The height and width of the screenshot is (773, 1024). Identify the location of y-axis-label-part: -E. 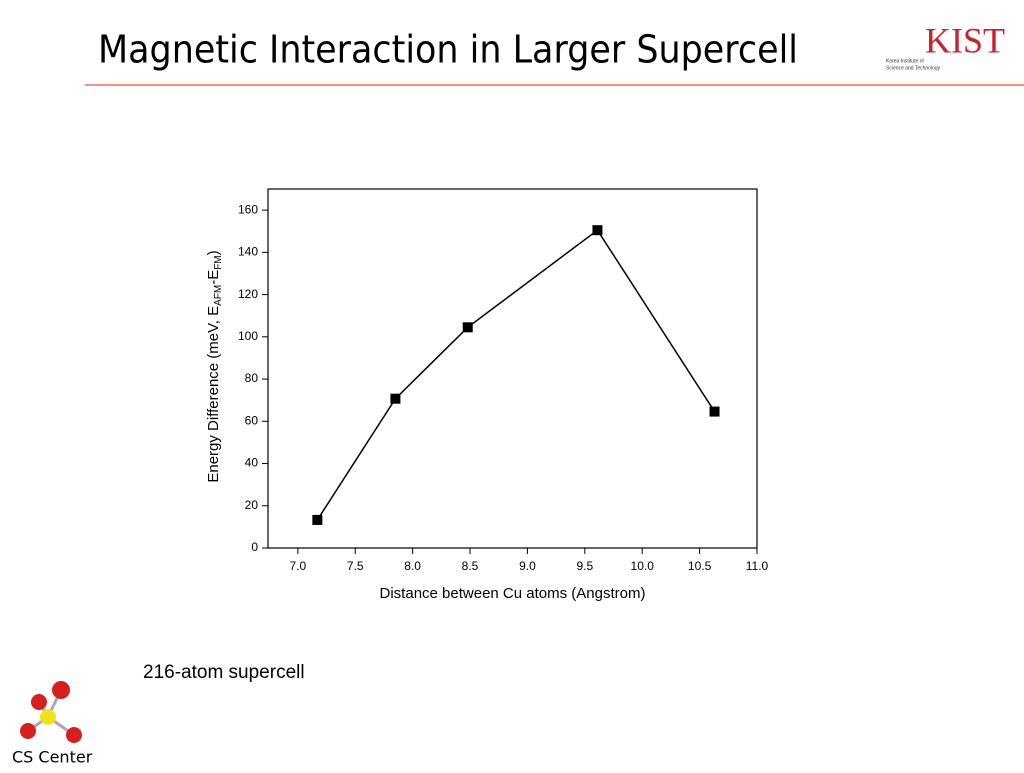
(213, 277).